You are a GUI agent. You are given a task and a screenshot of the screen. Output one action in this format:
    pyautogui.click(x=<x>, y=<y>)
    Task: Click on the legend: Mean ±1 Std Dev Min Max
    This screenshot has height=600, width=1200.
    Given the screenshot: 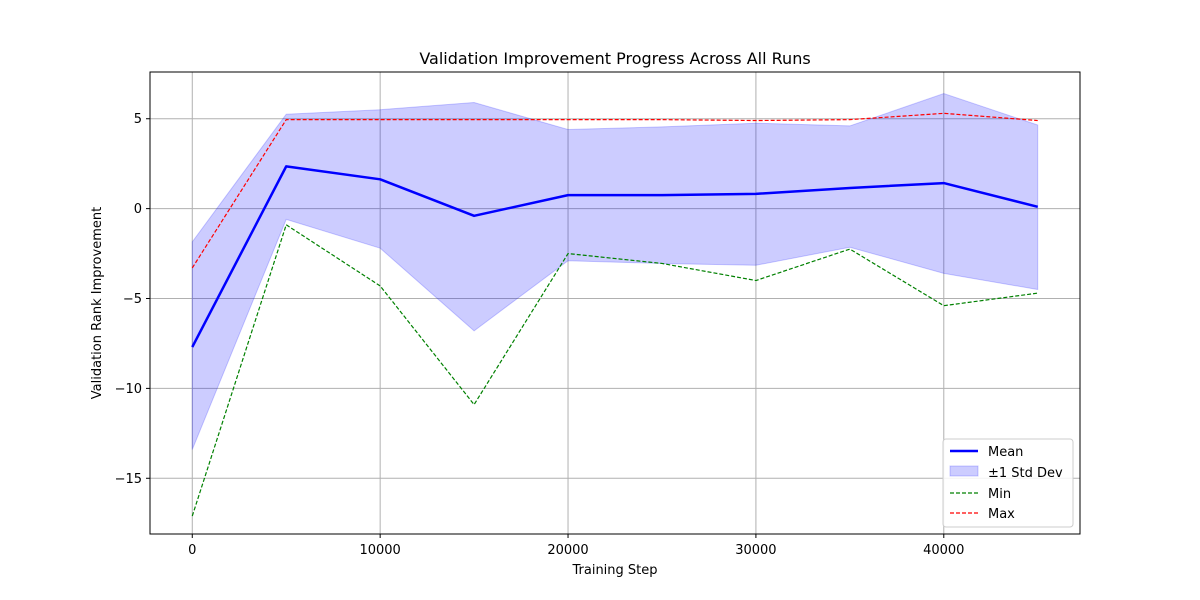 What is the action you would take?
    pyautogui.click(x=1008, y=483)
    